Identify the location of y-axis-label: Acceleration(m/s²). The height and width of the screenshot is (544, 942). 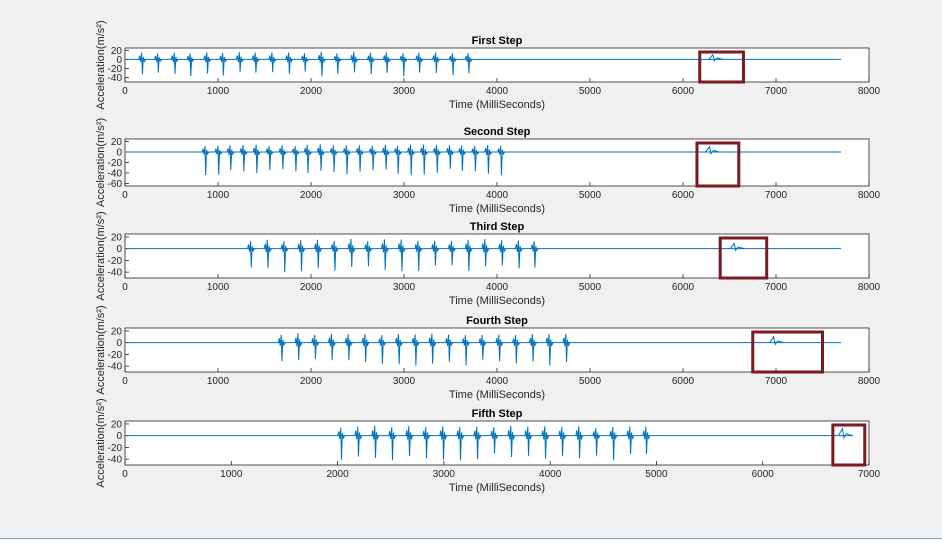
(101, 162).